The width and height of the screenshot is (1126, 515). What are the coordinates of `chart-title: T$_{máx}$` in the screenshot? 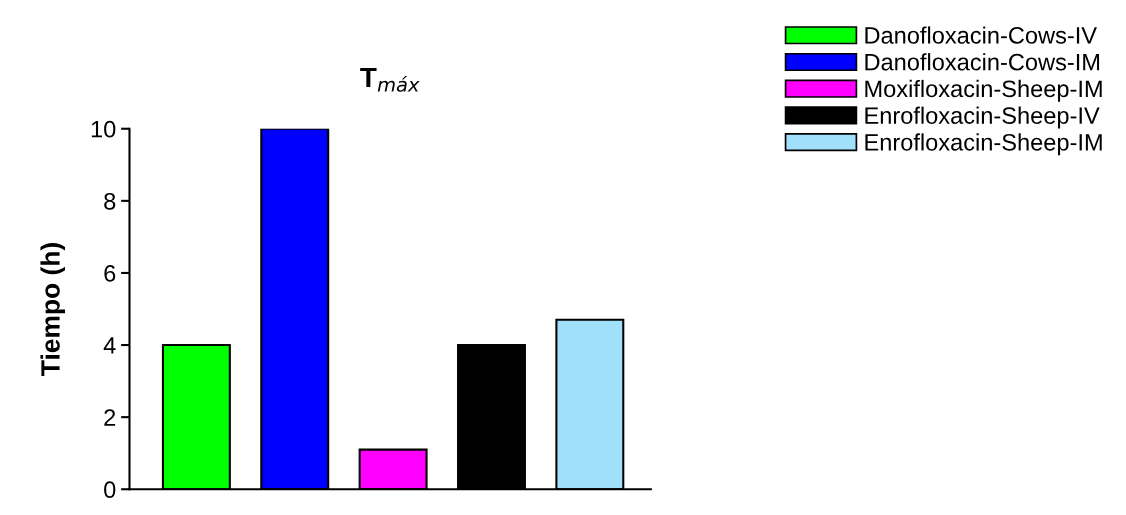 It's located at (390, 79).